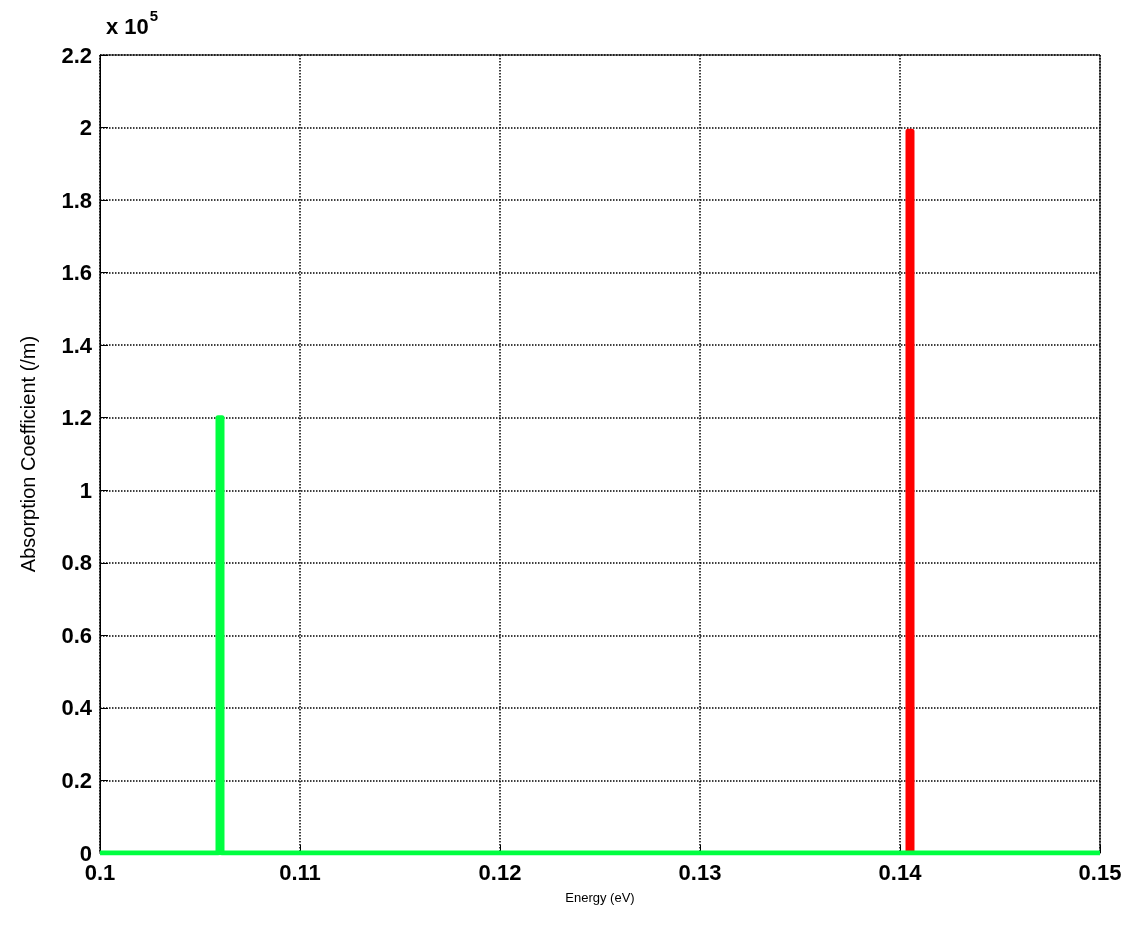 The width and height of the screenshot is (1143, 926). Describe the element at coordinates (300, 872) in the screenshot. I see `x-tick-label: 0.11` at that location.